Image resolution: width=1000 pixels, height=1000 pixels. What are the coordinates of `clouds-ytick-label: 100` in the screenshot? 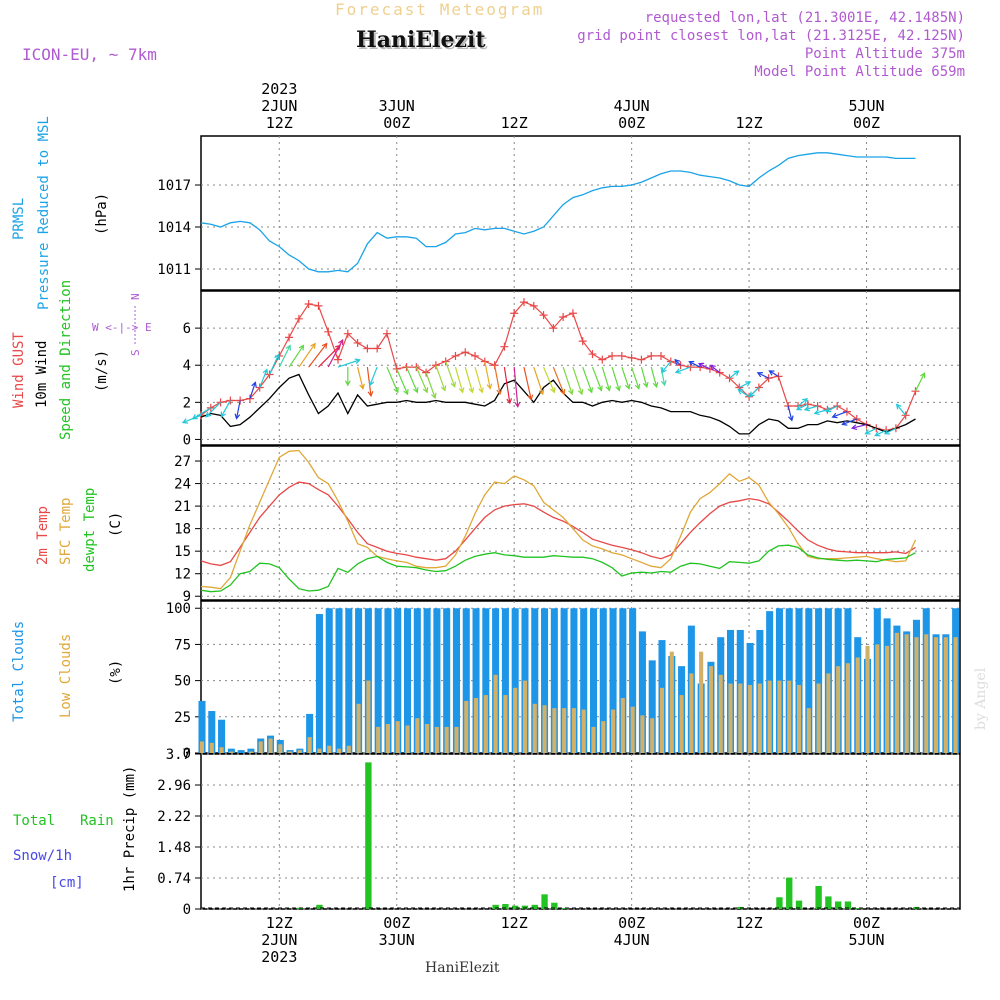 It's located at (178, 609).